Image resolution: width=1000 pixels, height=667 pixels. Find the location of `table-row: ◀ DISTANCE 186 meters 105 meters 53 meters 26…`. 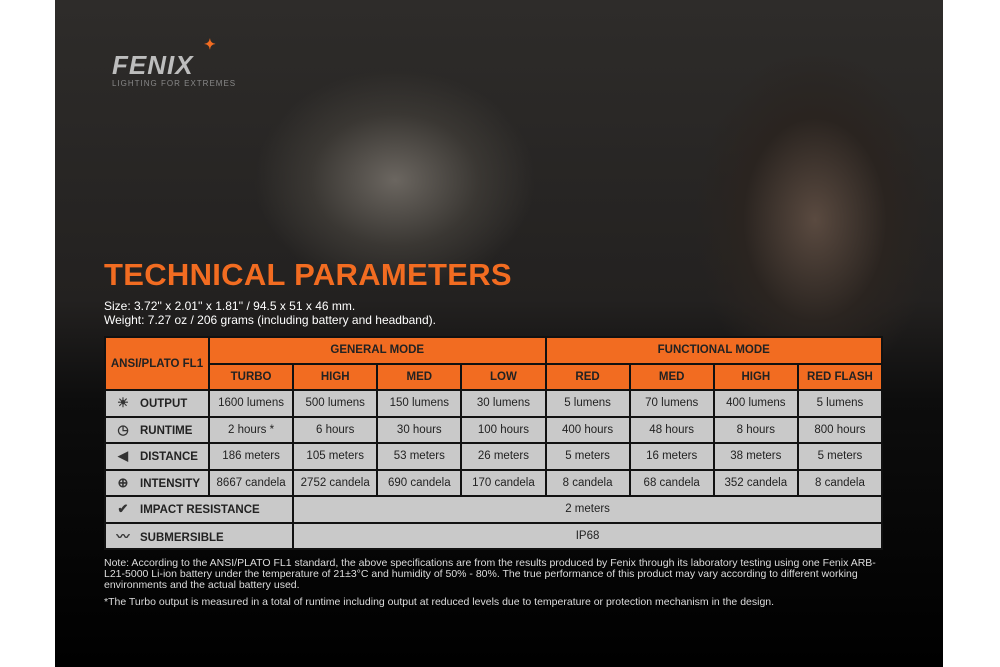

table-row: ◀ DISTANCE 186 meters 105 meters 53 meters 26… is located at coordinates (494, 456).